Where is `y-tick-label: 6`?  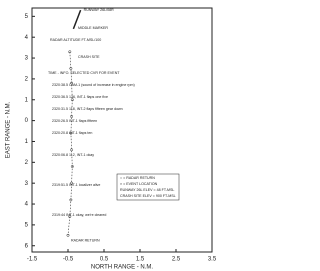 y-tick-label: 6 is located at coordinates (27, 246).